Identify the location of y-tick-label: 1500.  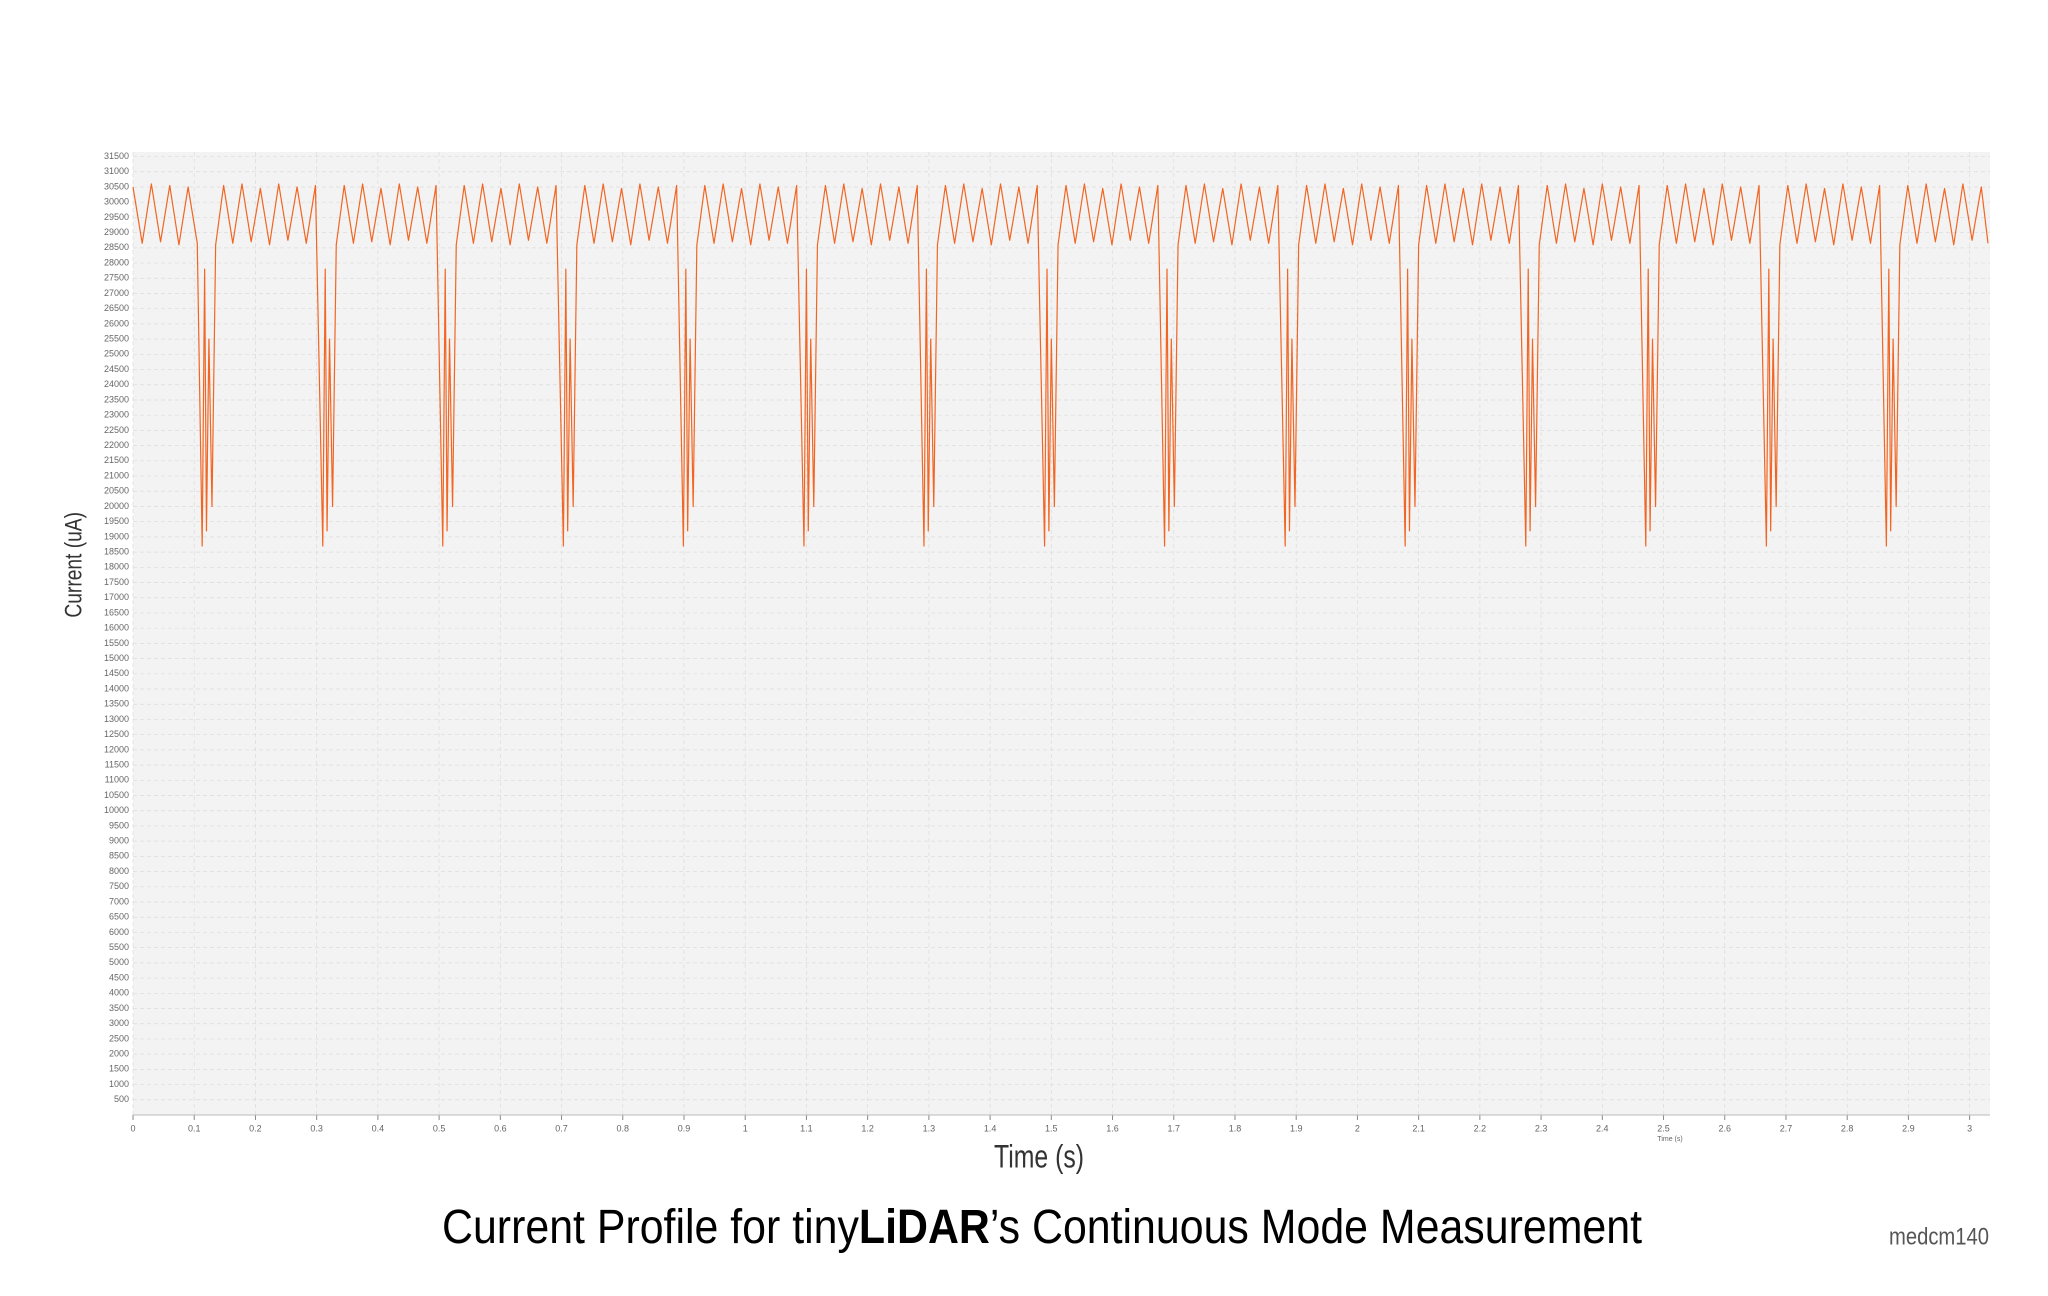
(119, 1069).